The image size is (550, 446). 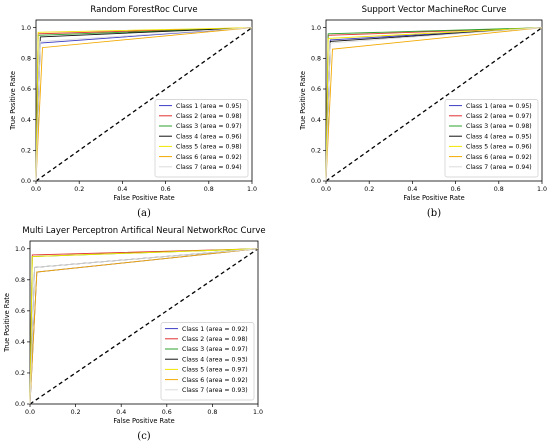 I want to click on legend-entry: Class 5 (area = 0.96), so click(x=499, y=147).